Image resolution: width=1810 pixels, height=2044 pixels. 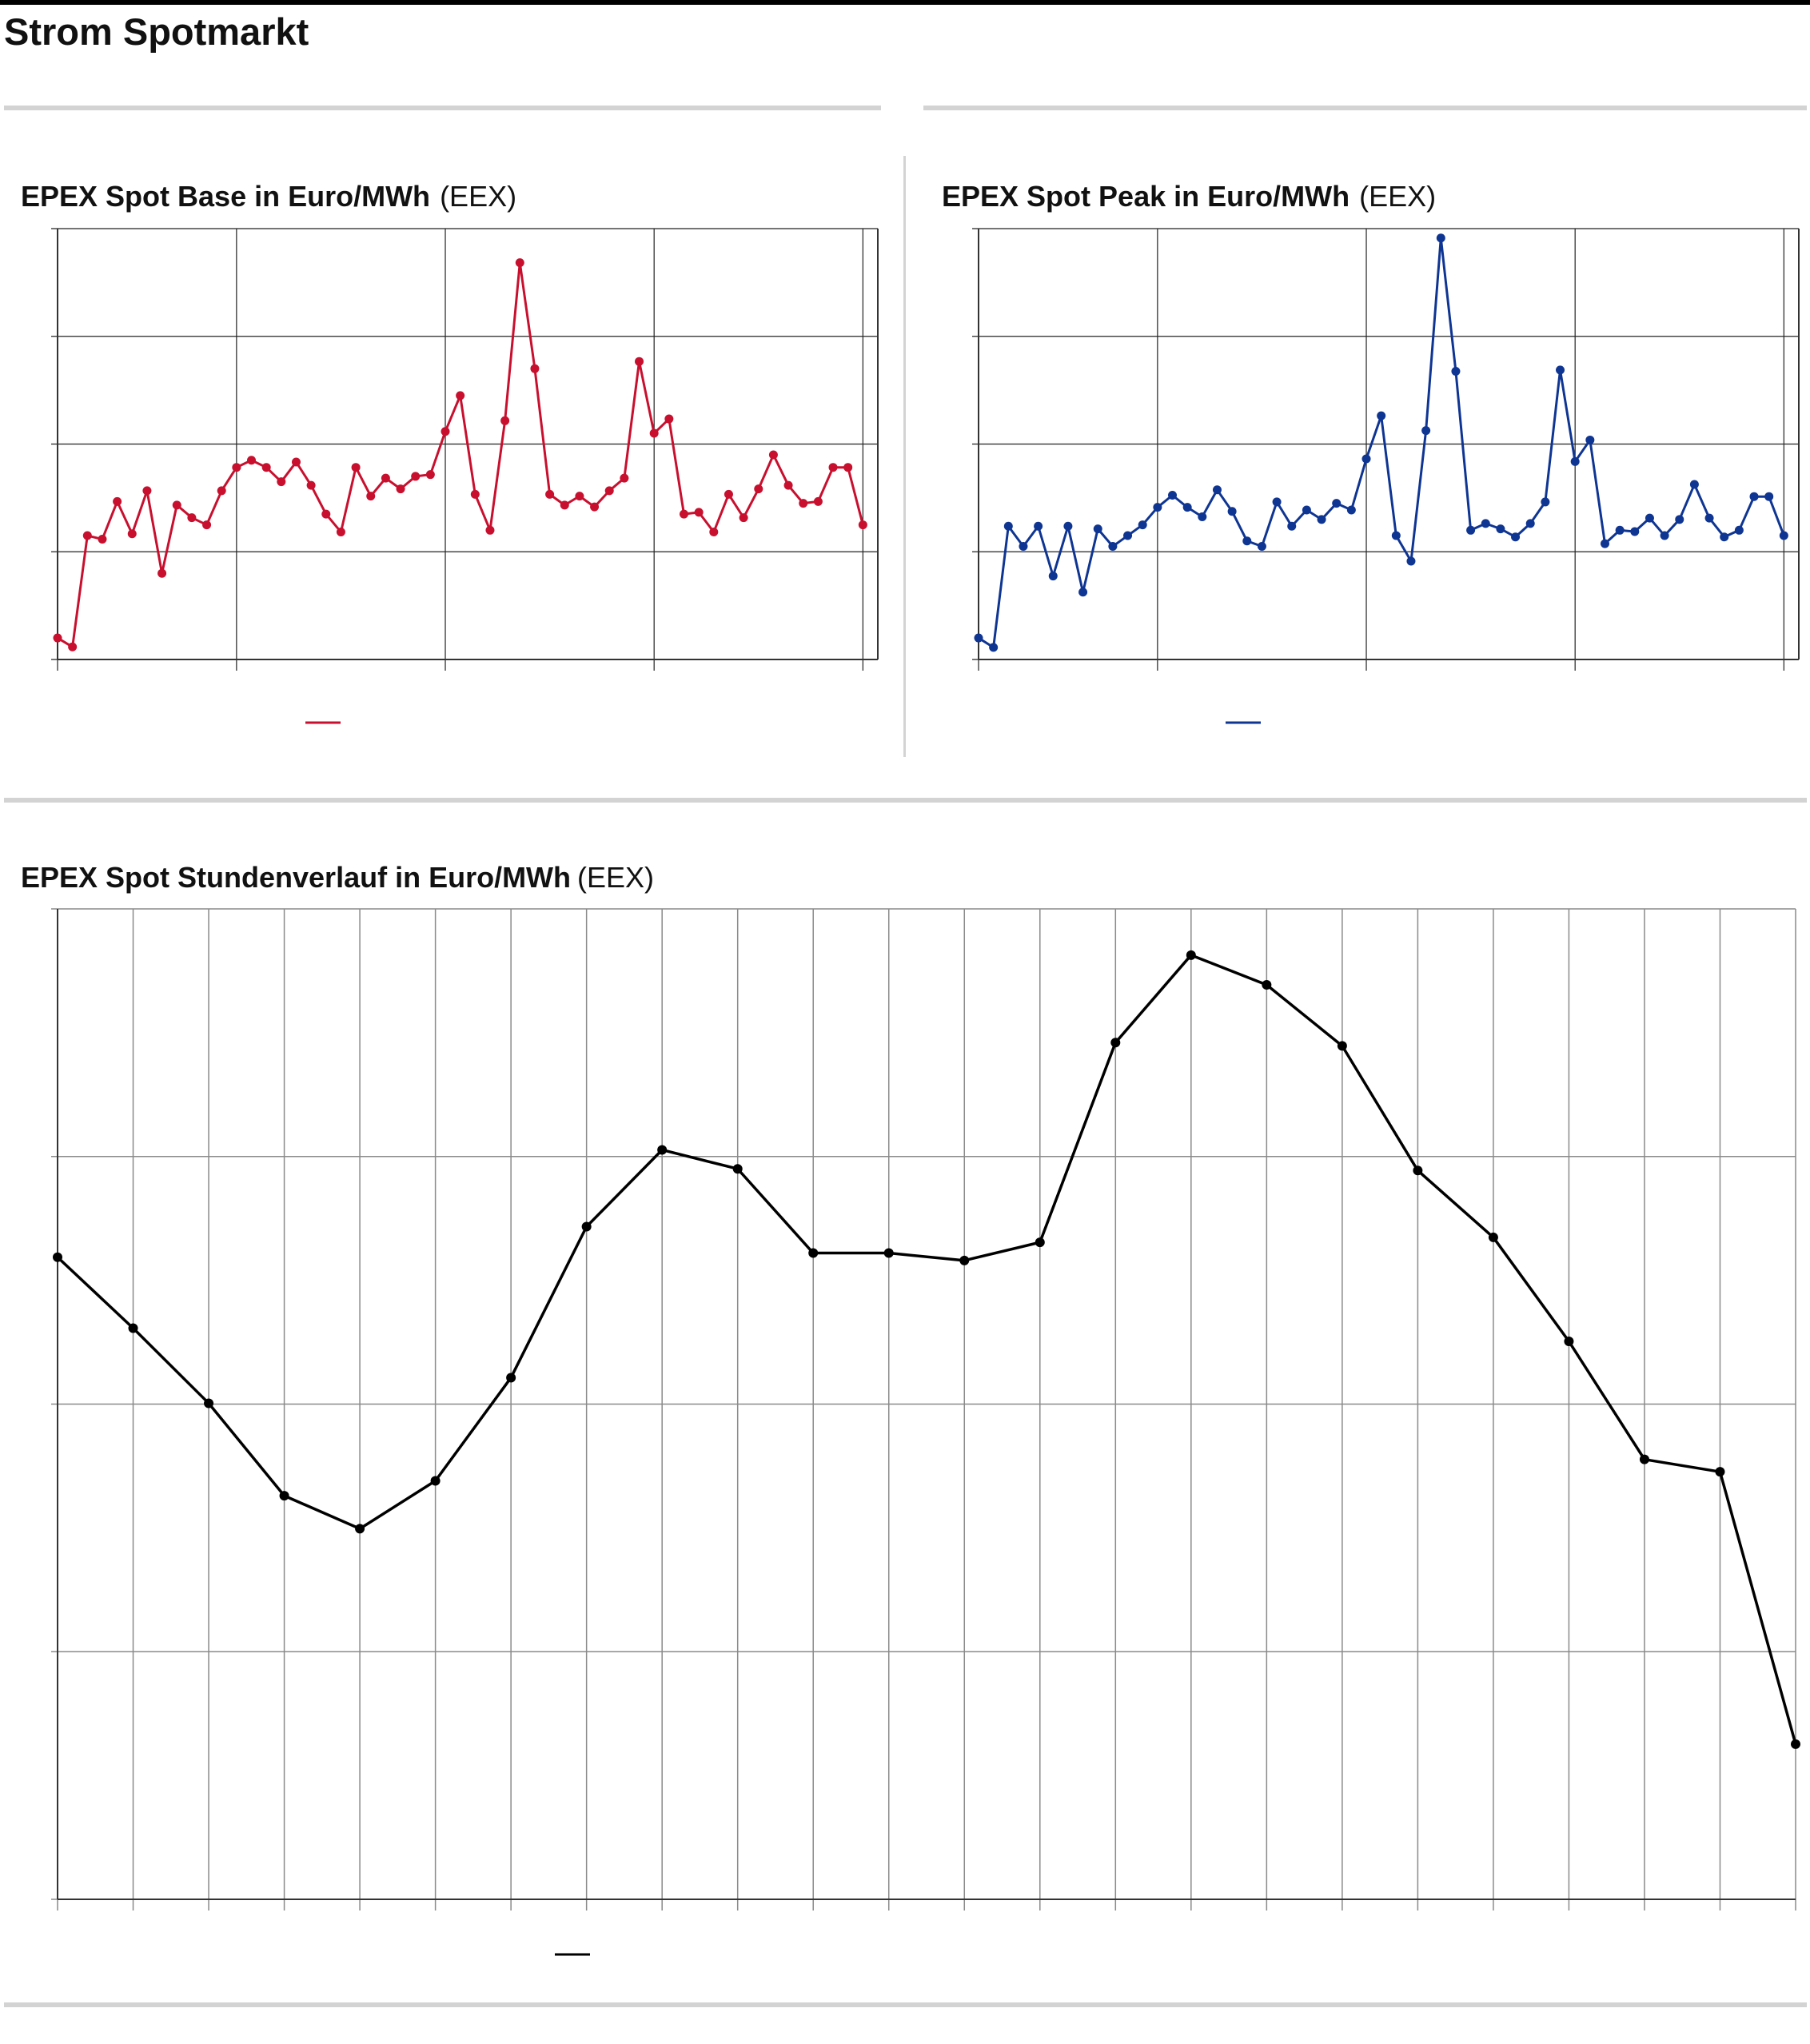 I want to click on hourly-chart-source: (EEX), so click(x=616, y=877).